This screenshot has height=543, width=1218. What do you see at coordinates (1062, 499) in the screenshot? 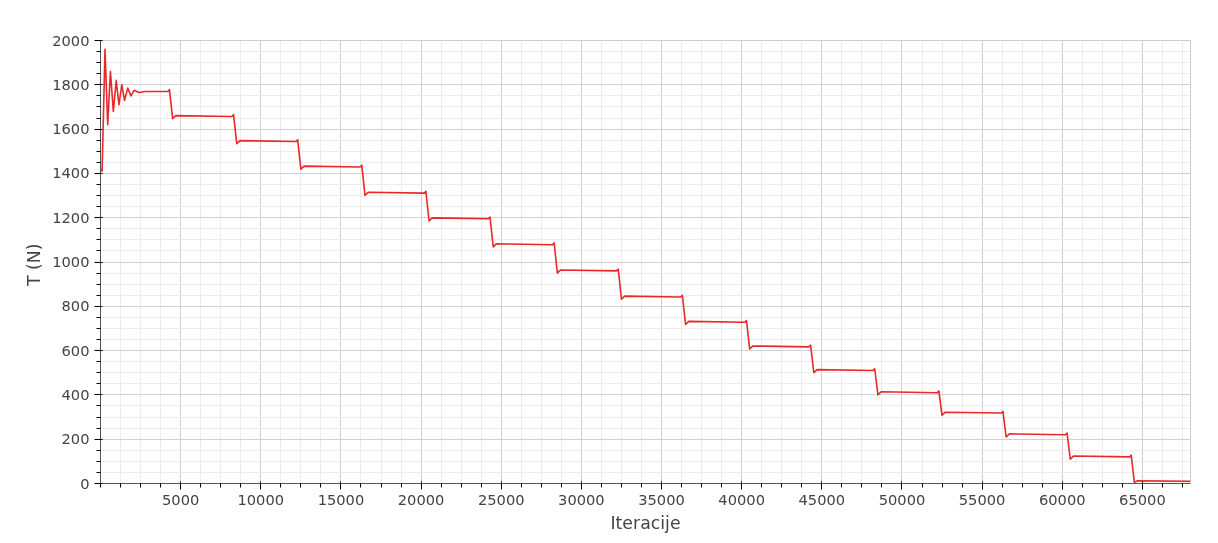
I see `x-tick-label: 60000` at bounding box center [1062, 499].